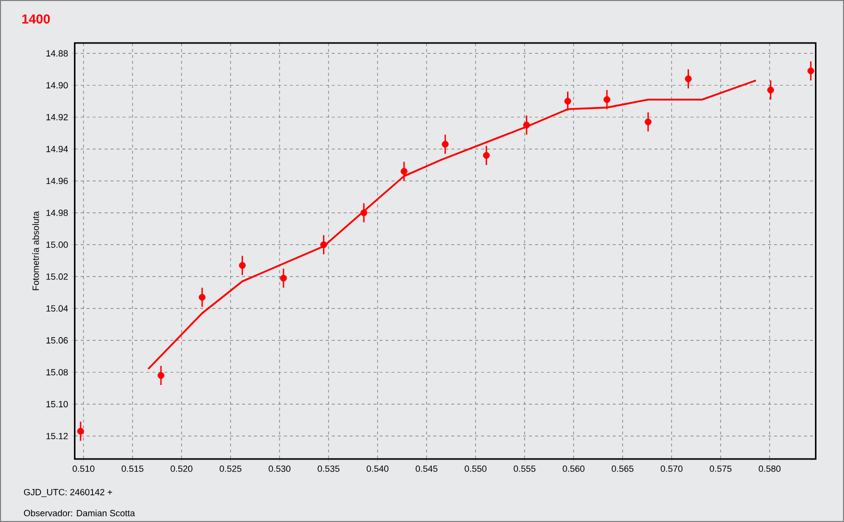 Image resolution: width=844 pixels, height=522 pixels. I want to click on x-tick-label: 0.515, so click(133, 469).